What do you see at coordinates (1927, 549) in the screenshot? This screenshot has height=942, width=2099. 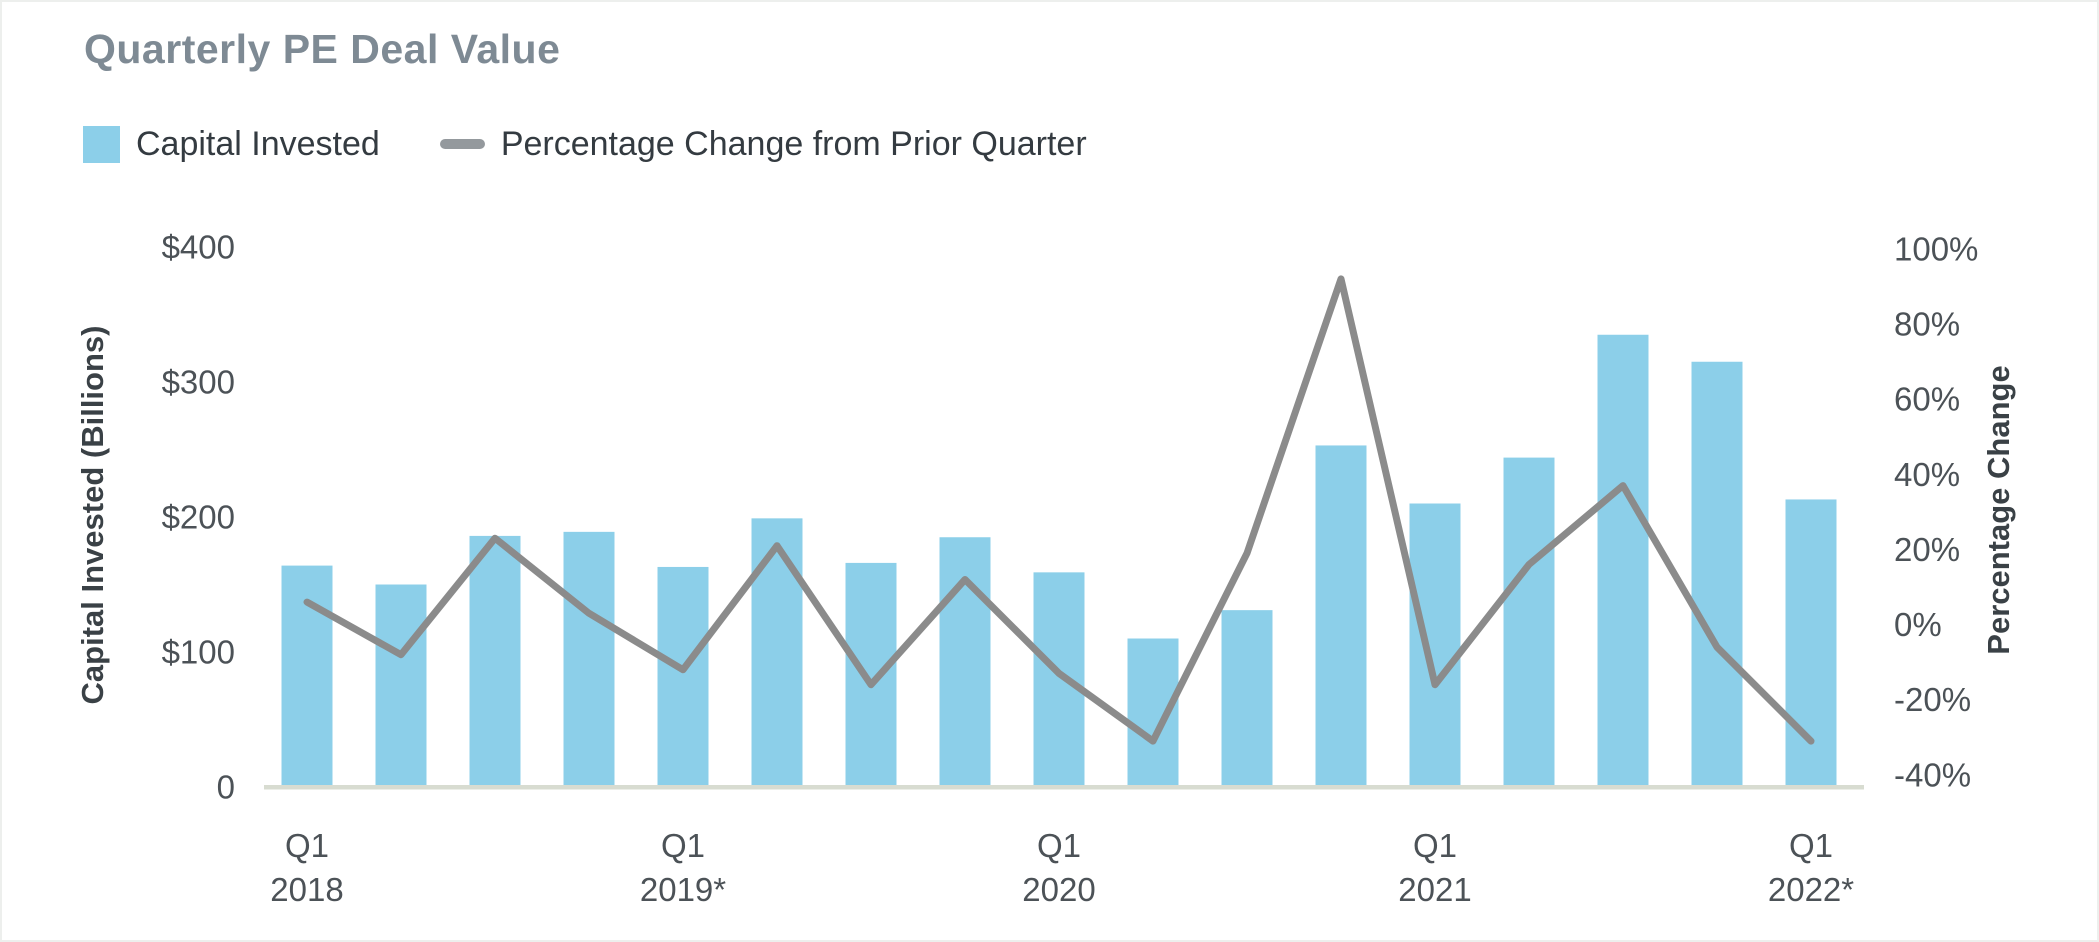 I see `right-axis-tick-label: 20%` at bounding box center [1927, 549].